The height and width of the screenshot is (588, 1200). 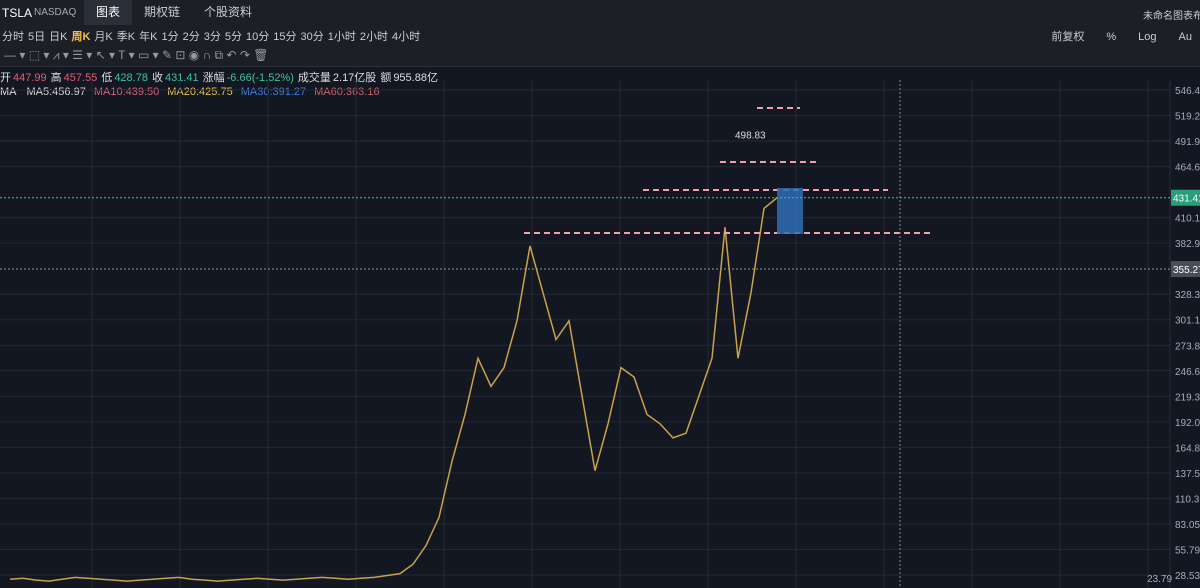 I want to click on period: 15分, so click(x=285, y=37).